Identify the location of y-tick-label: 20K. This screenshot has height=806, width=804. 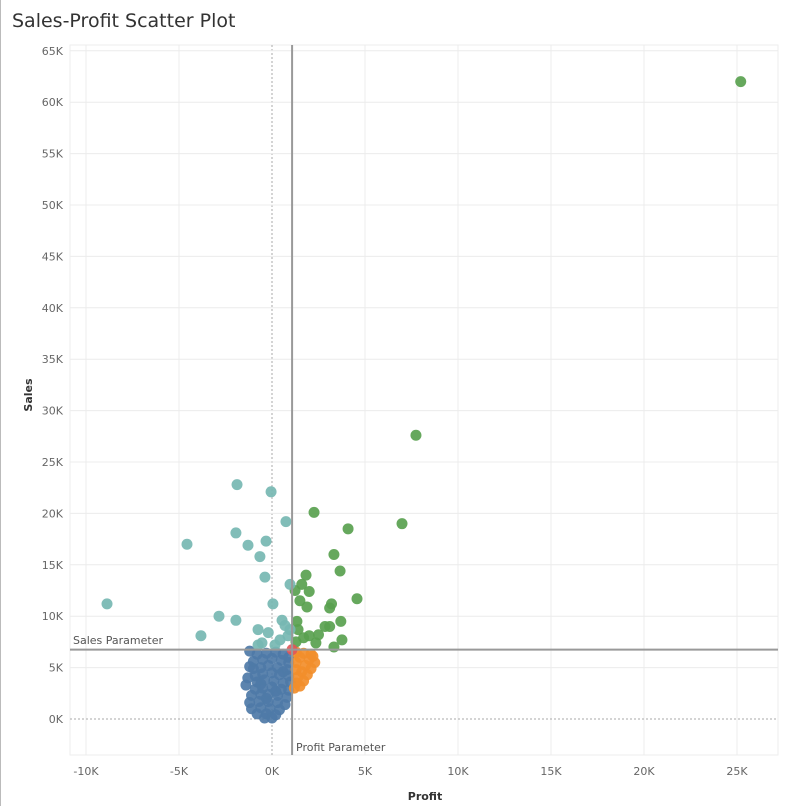
(53, 513).